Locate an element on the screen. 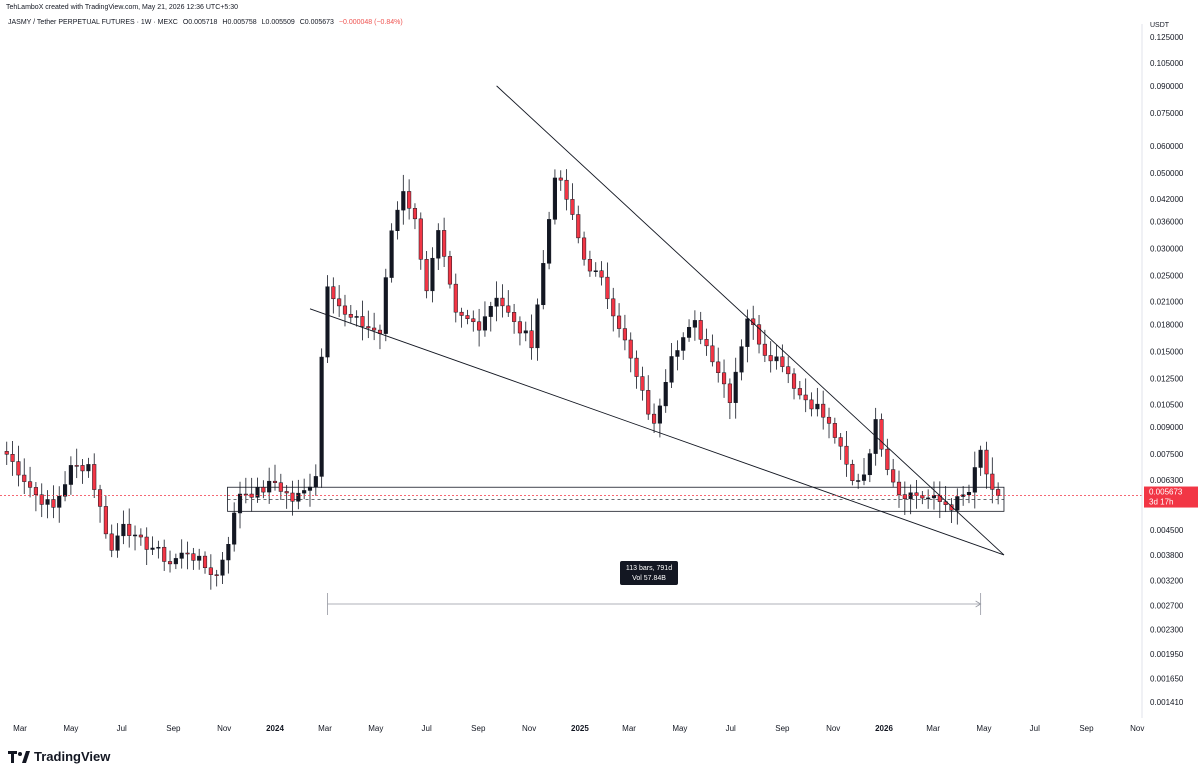  time-tick-label: Sep is located at coordinates (478, 728).